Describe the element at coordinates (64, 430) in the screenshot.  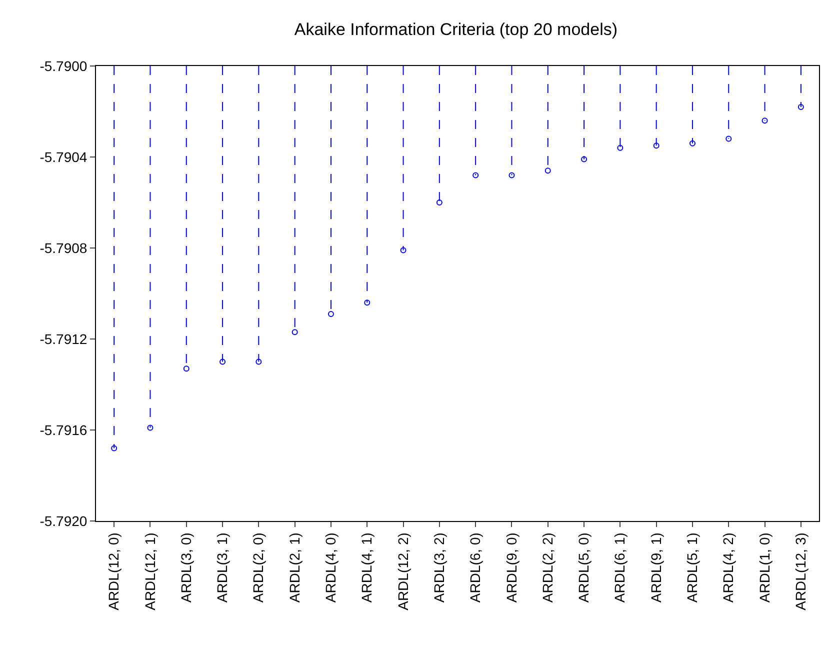
I see `y-tick-label: -5.7916` at that location.